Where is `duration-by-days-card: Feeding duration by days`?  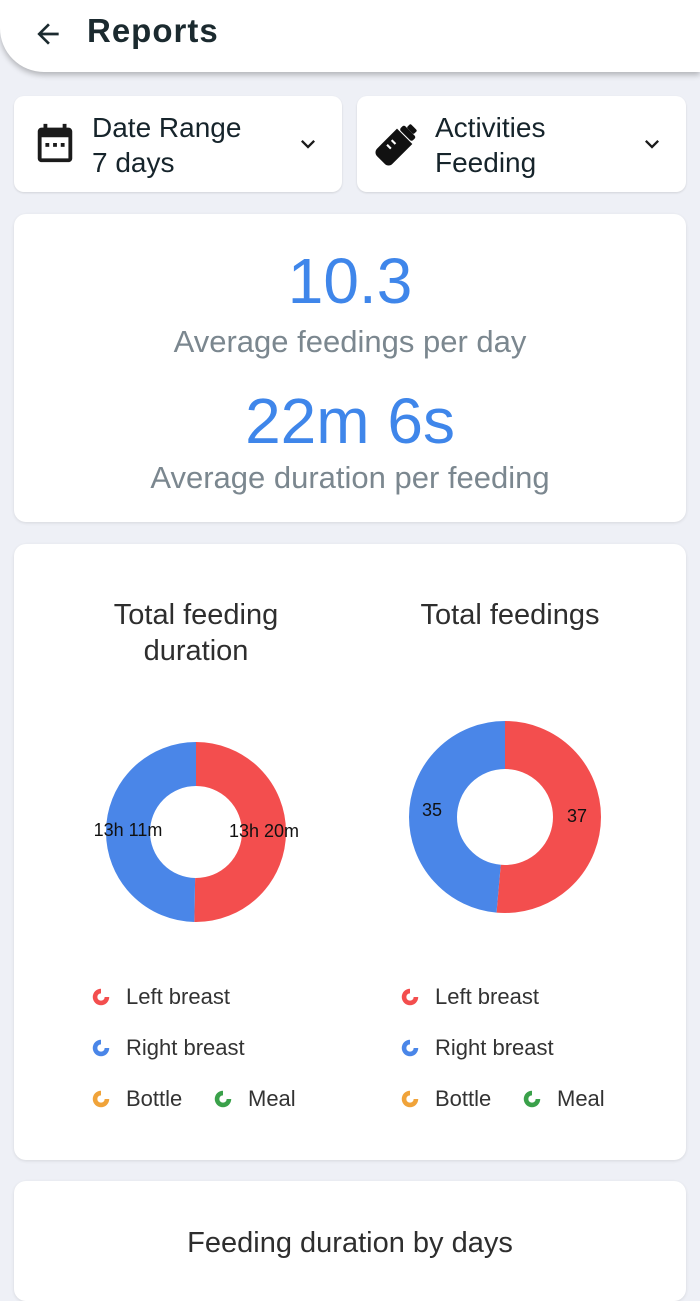 duration-by-days-card: Feeding duration by days is located at coordinates (350, 1241).